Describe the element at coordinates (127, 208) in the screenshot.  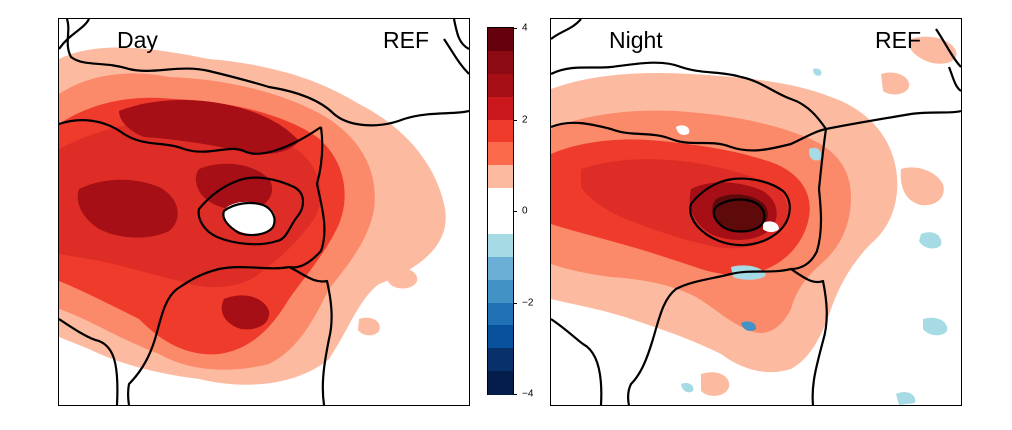
I see `contour-level-5b` at that location.